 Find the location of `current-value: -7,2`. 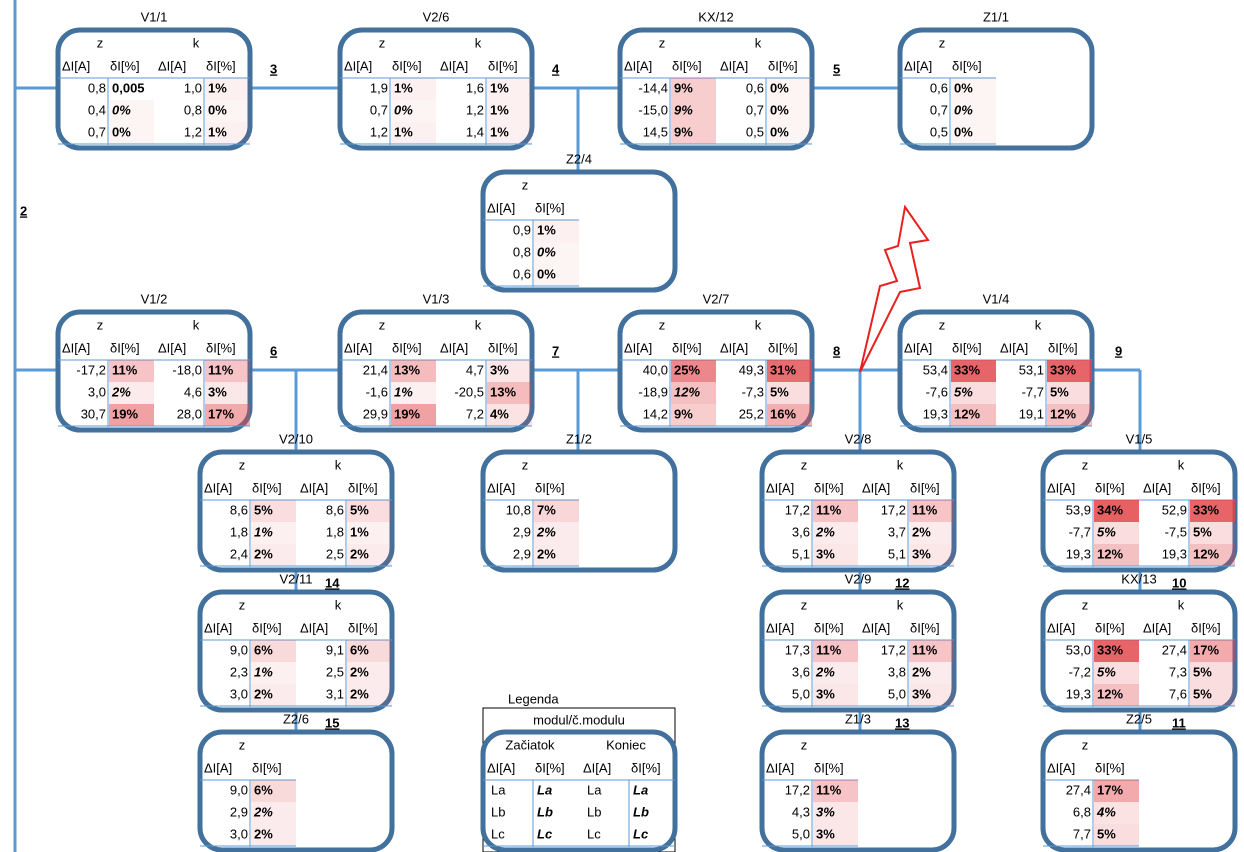

current-value: -7,2 is located at coordinates (1080, 671).